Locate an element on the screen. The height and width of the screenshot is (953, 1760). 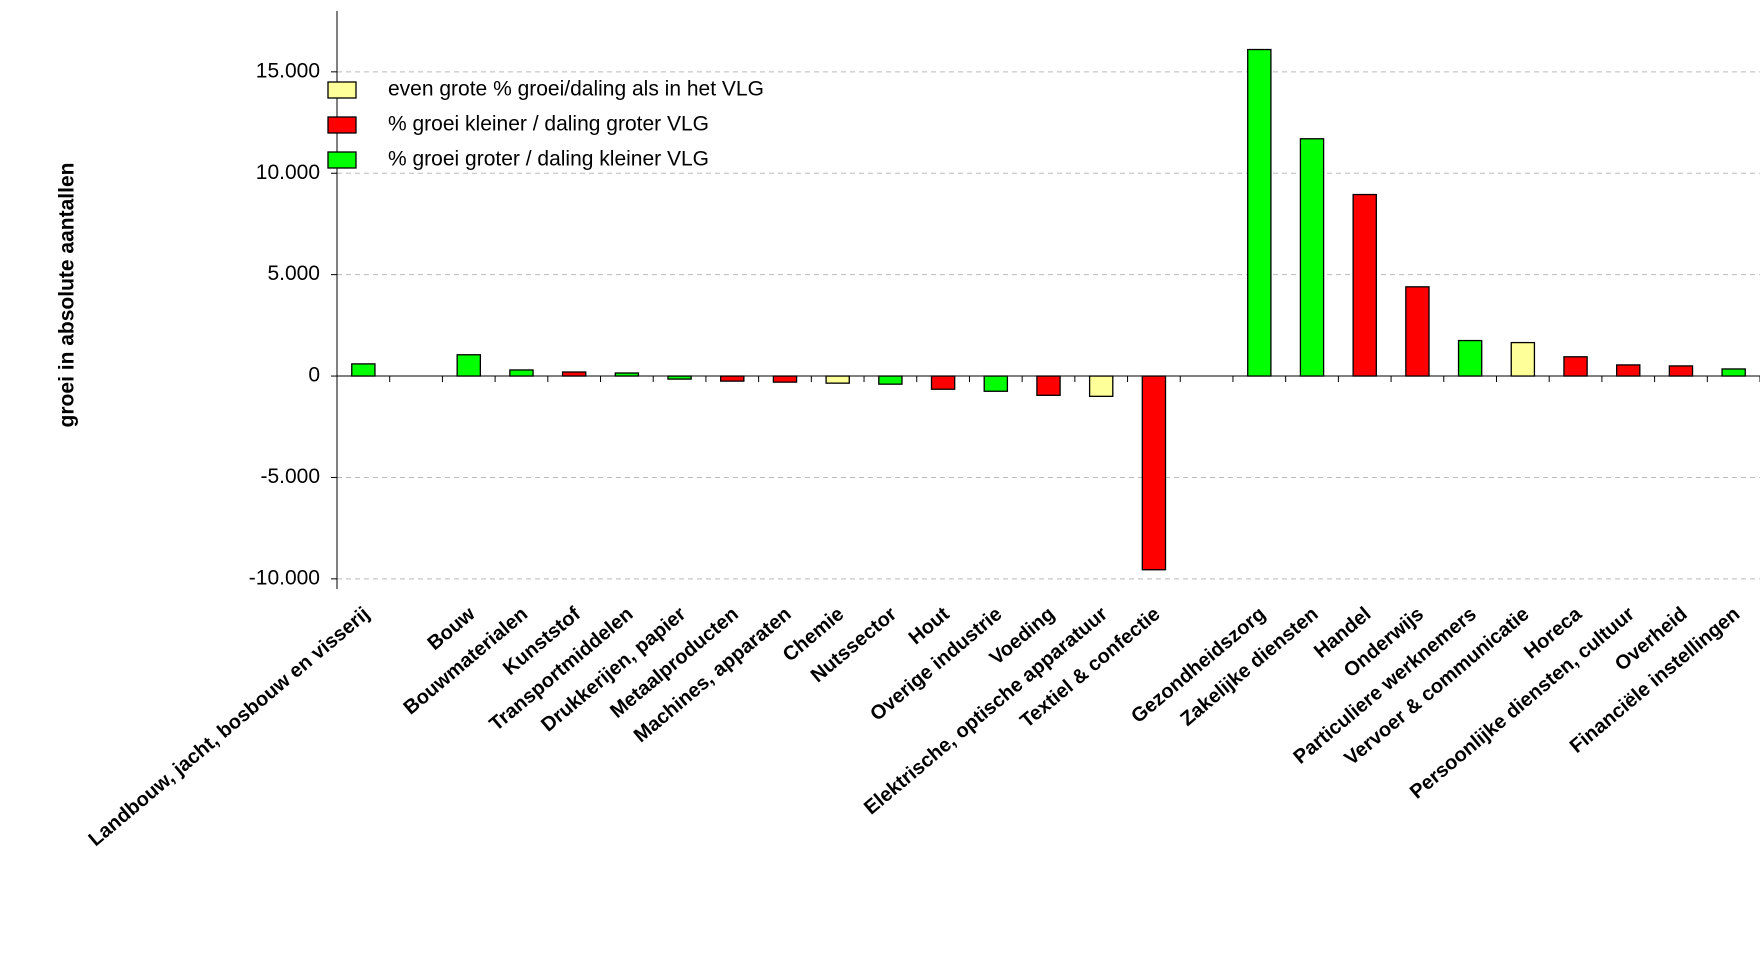
y-axis-label: groei in absolute aantallen is located at coordinates (67, 295).